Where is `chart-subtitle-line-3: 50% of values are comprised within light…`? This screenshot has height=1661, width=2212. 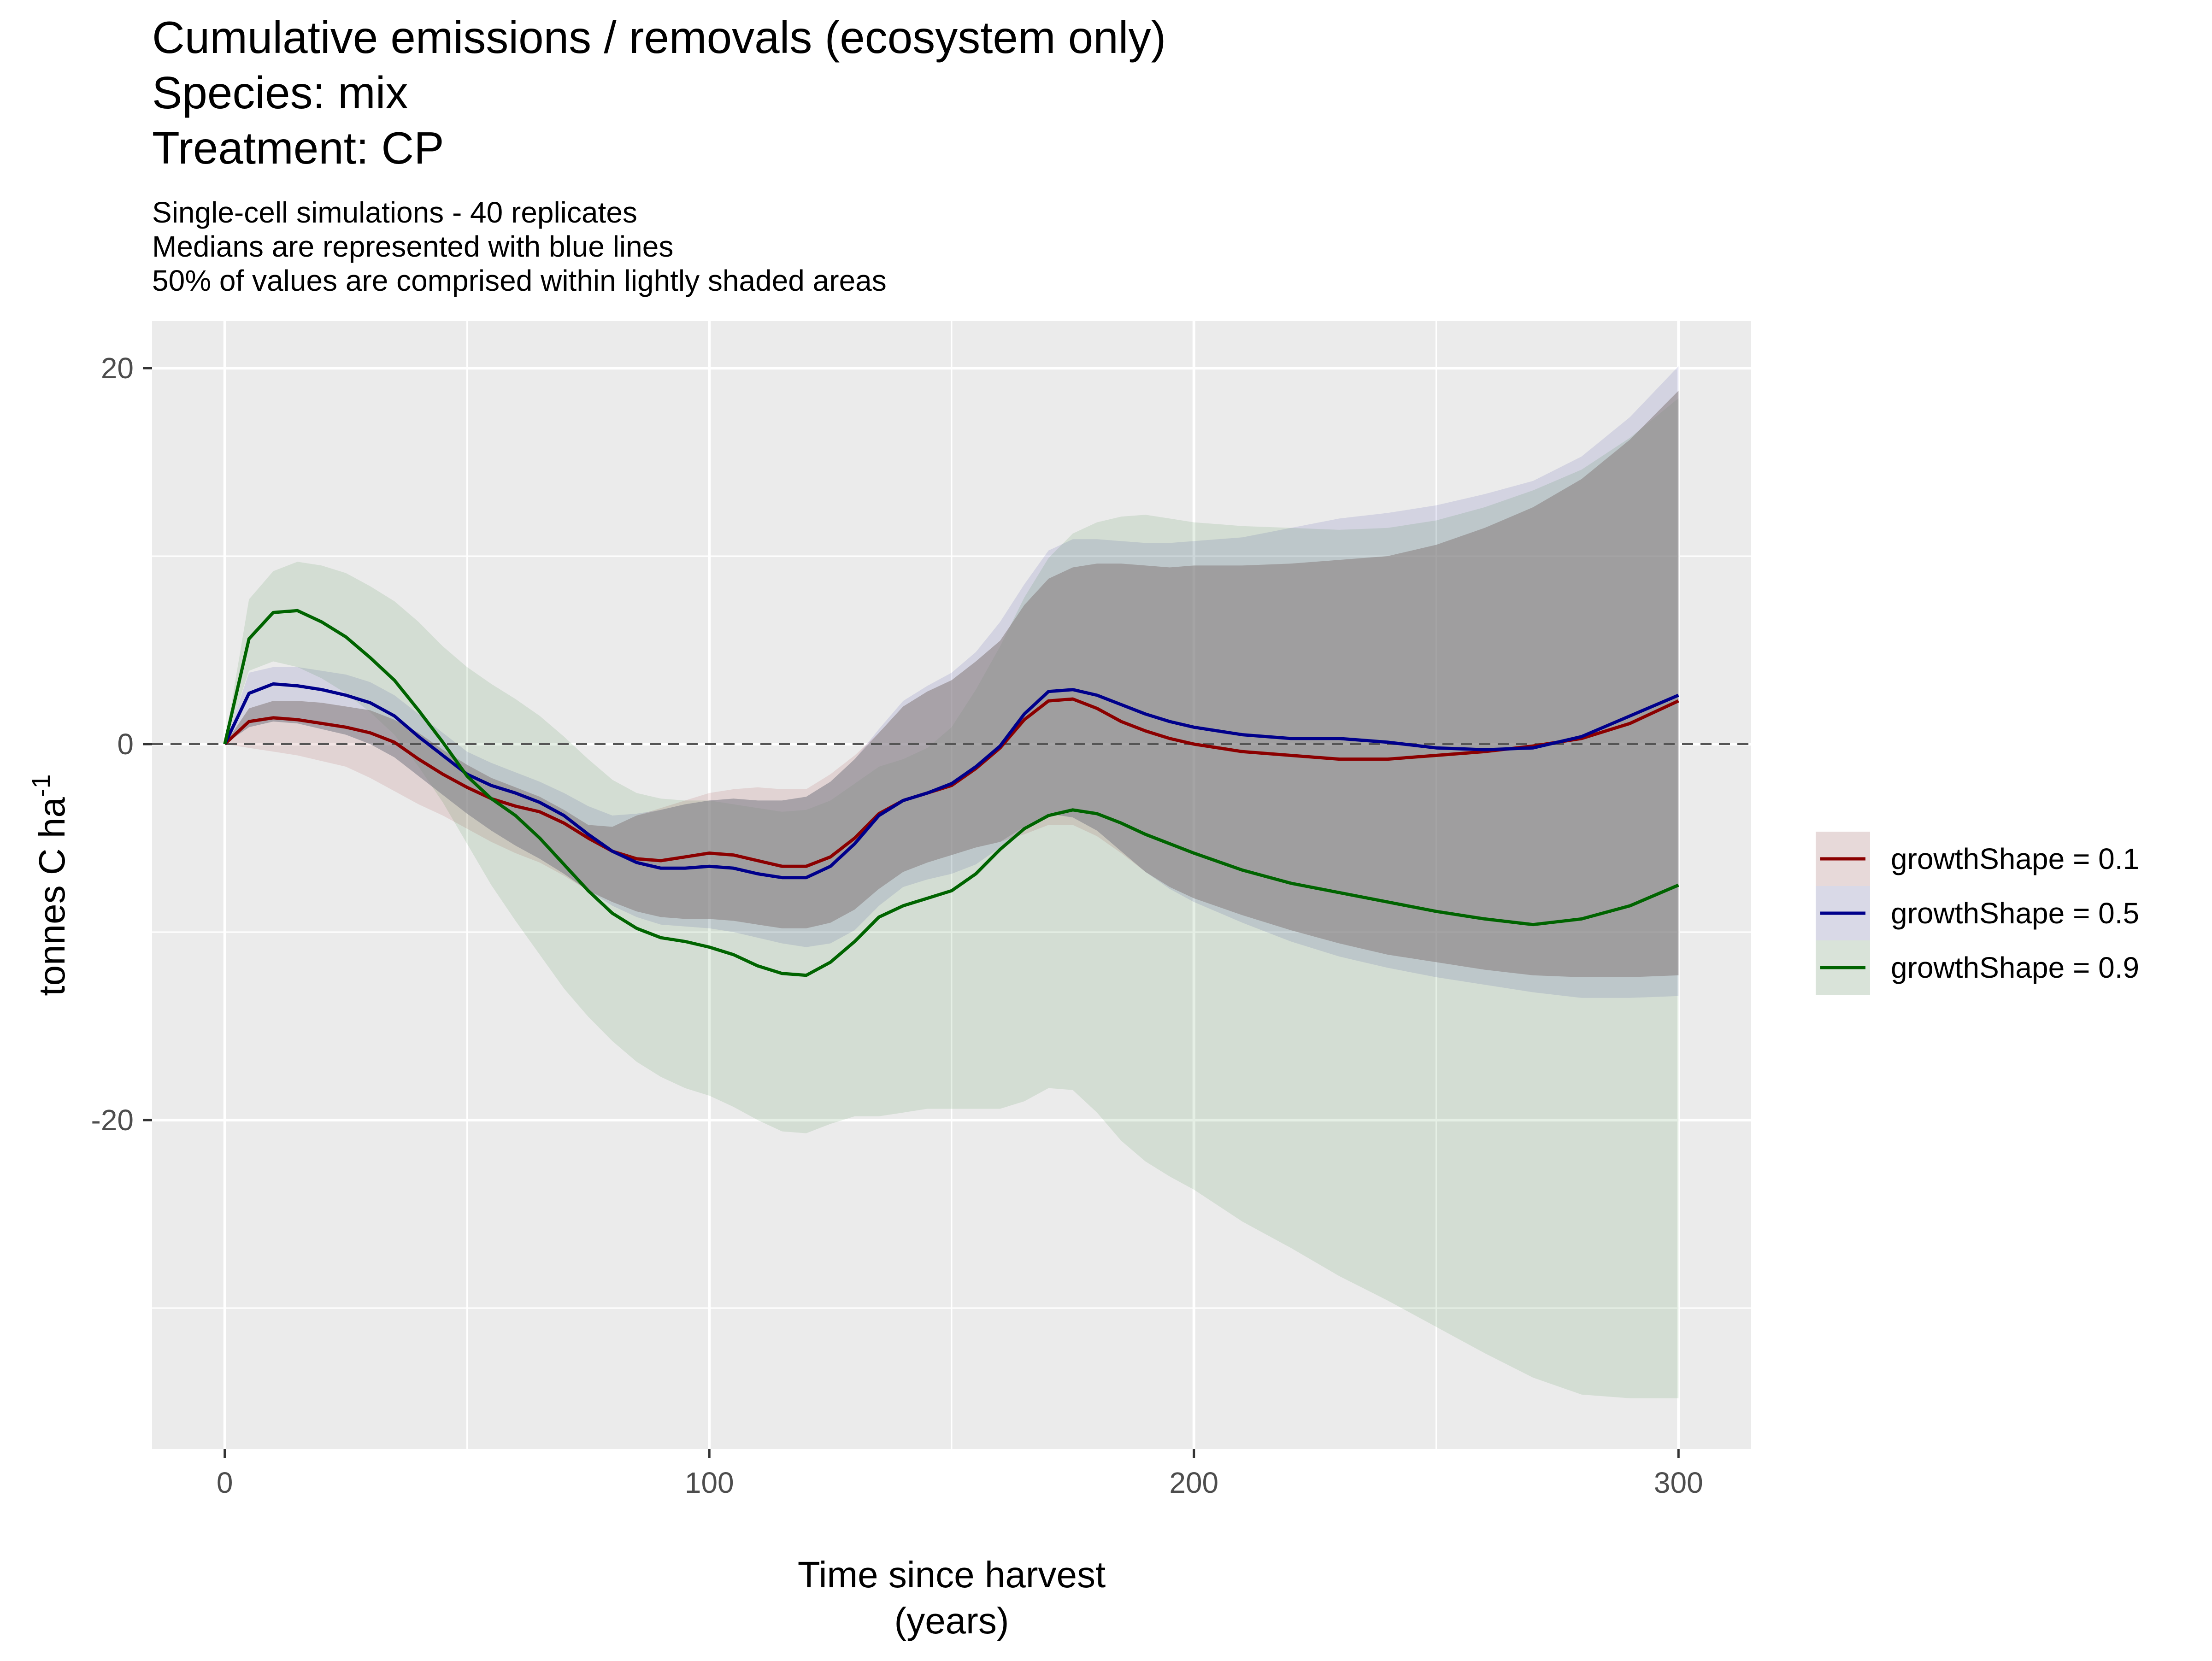 chart-subtitle-line-3: 50% of values are comprised within light… is located at coordinates (519, 280).